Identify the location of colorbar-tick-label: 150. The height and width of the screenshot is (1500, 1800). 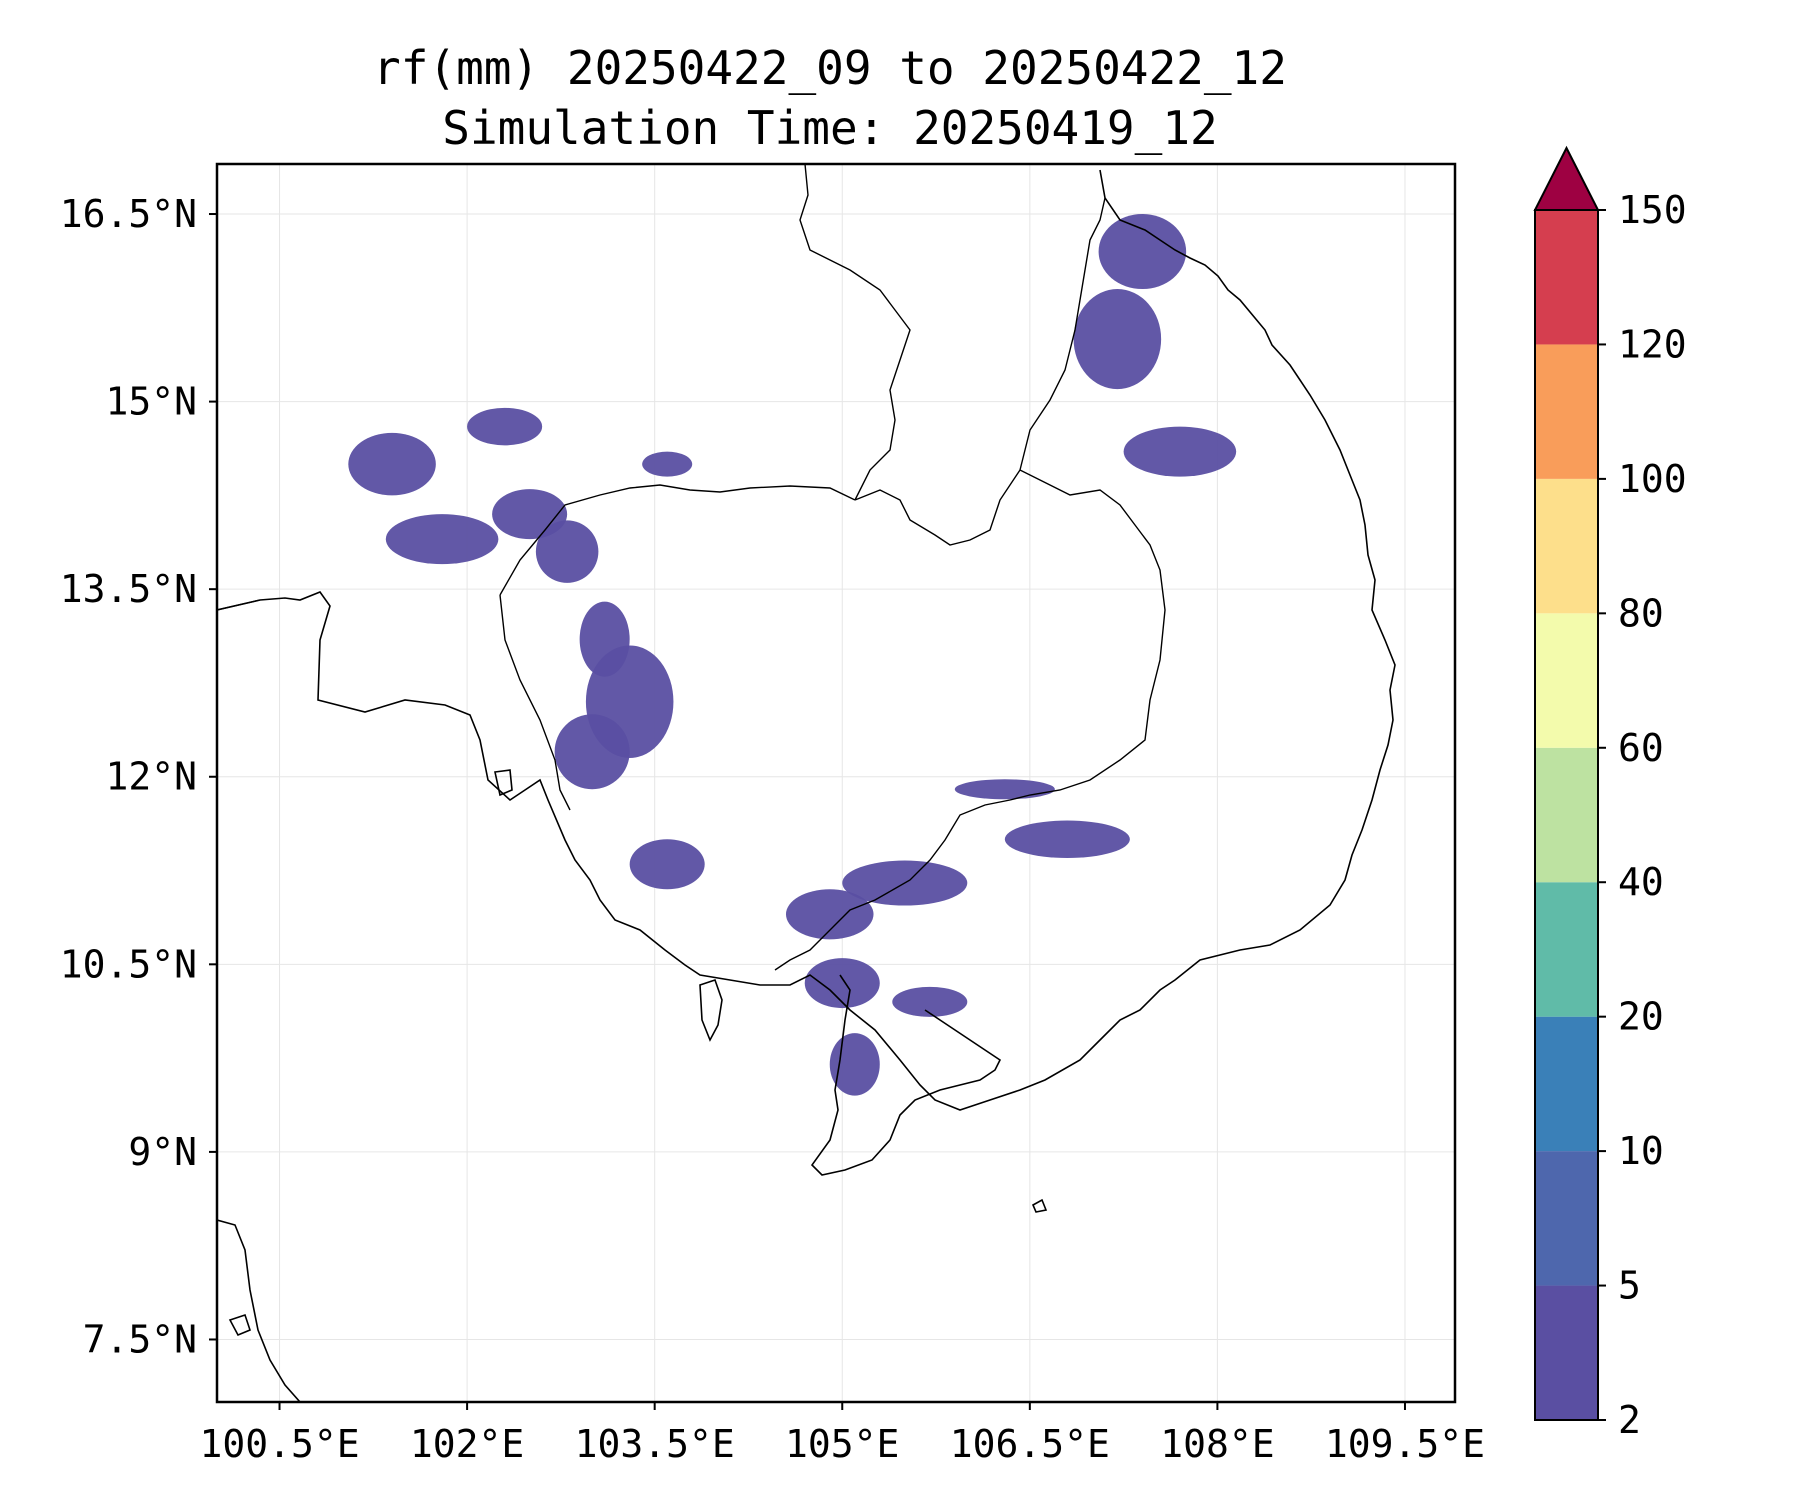
(1652, 210).